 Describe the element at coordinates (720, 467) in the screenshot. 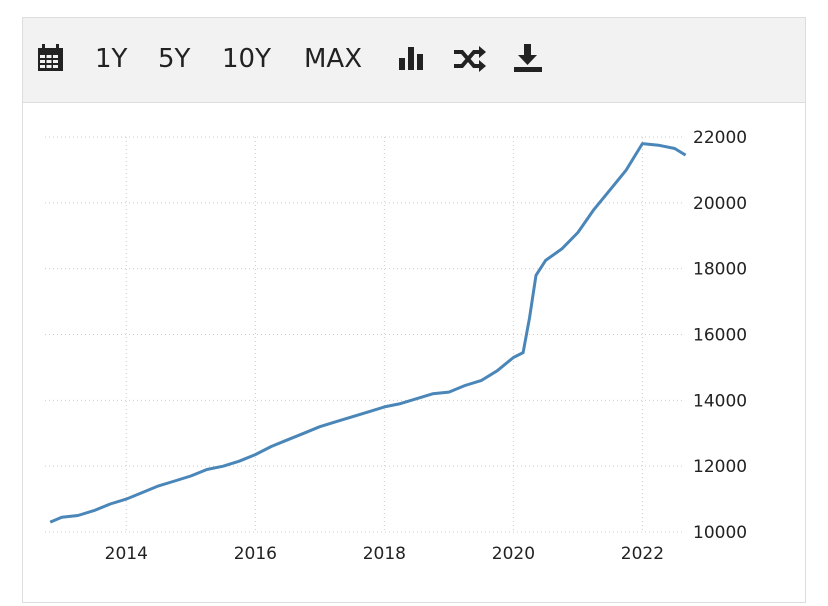

I see `y-tick-label: 12000` at that location.